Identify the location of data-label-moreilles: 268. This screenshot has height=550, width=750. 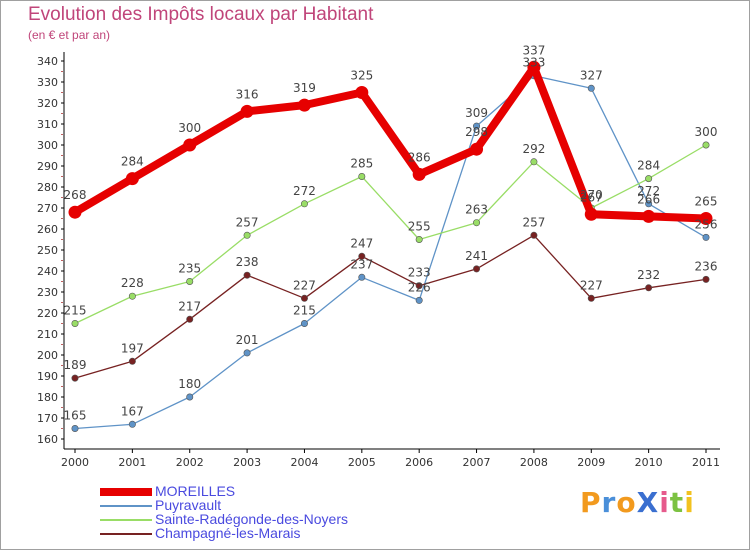
(75, 195).